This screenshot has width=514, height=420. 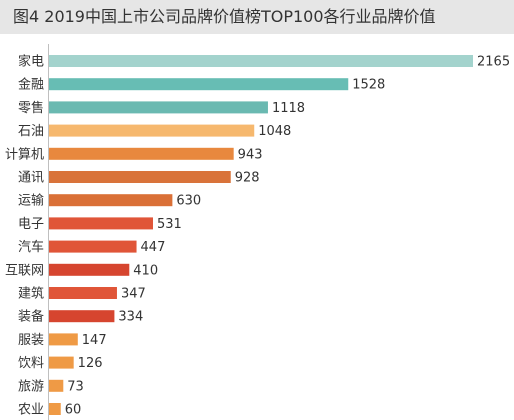 What do you see at coordinates (145, 270) in the screenshot?
I see `value-label: 410` at bounding box center [145, 270].